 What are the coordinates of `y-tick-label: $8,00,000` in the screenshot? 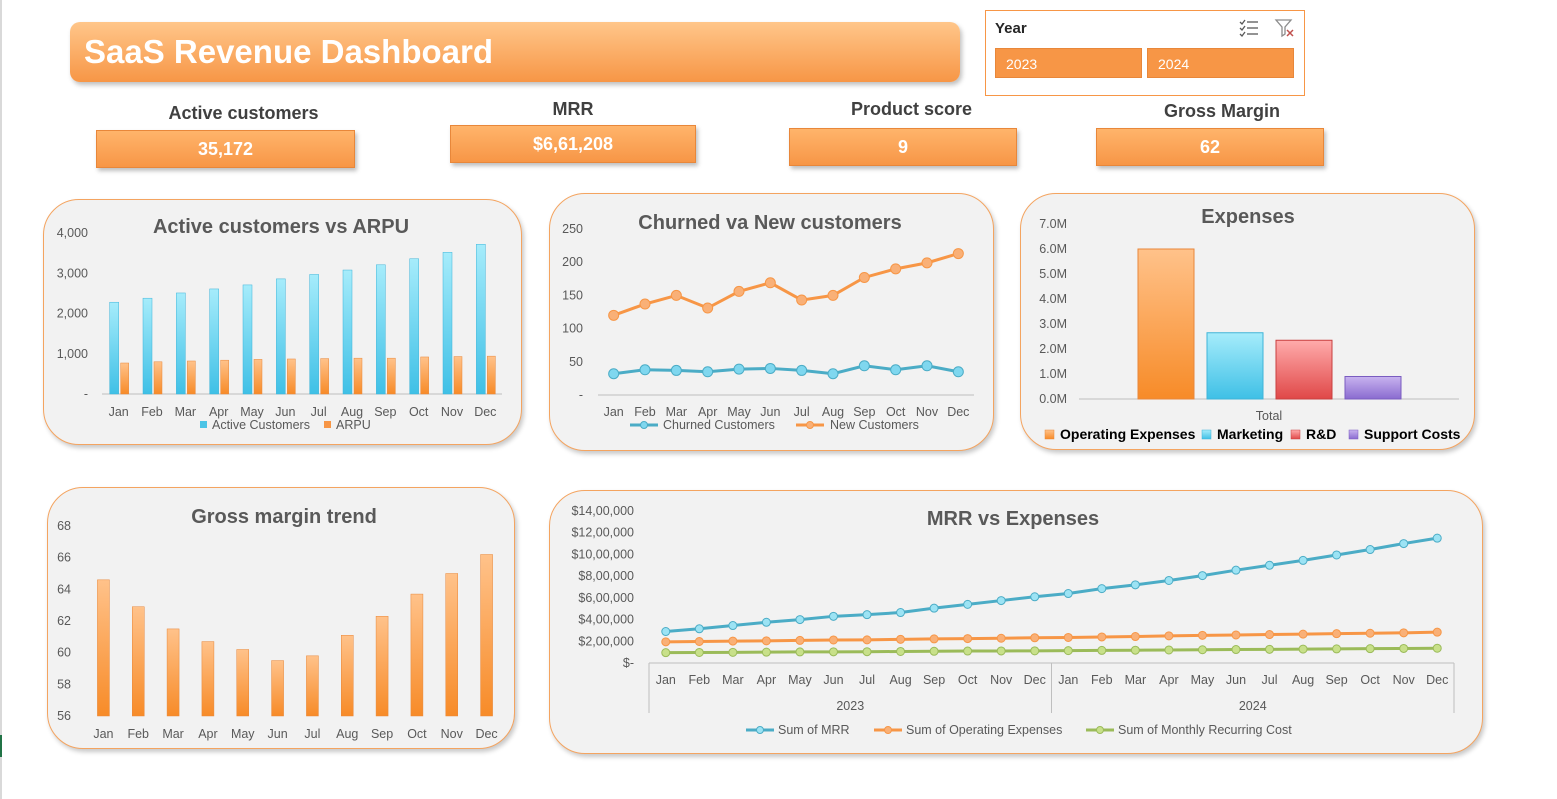 It's located at (606, 576).